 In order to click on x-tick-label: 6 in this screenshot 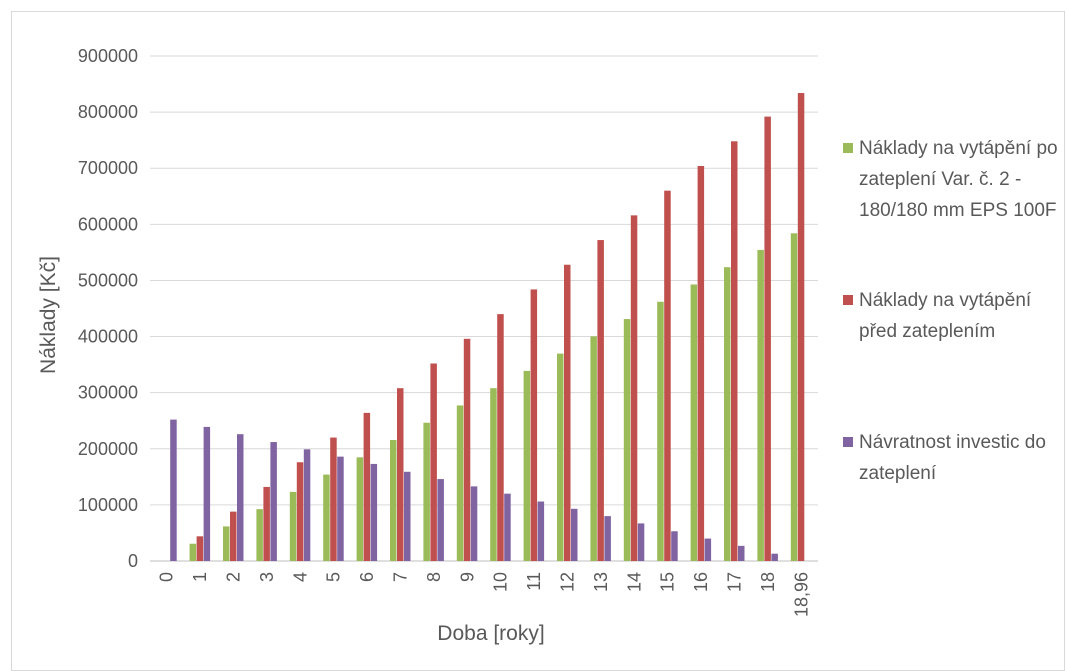, I will do `click(367, 577)`.